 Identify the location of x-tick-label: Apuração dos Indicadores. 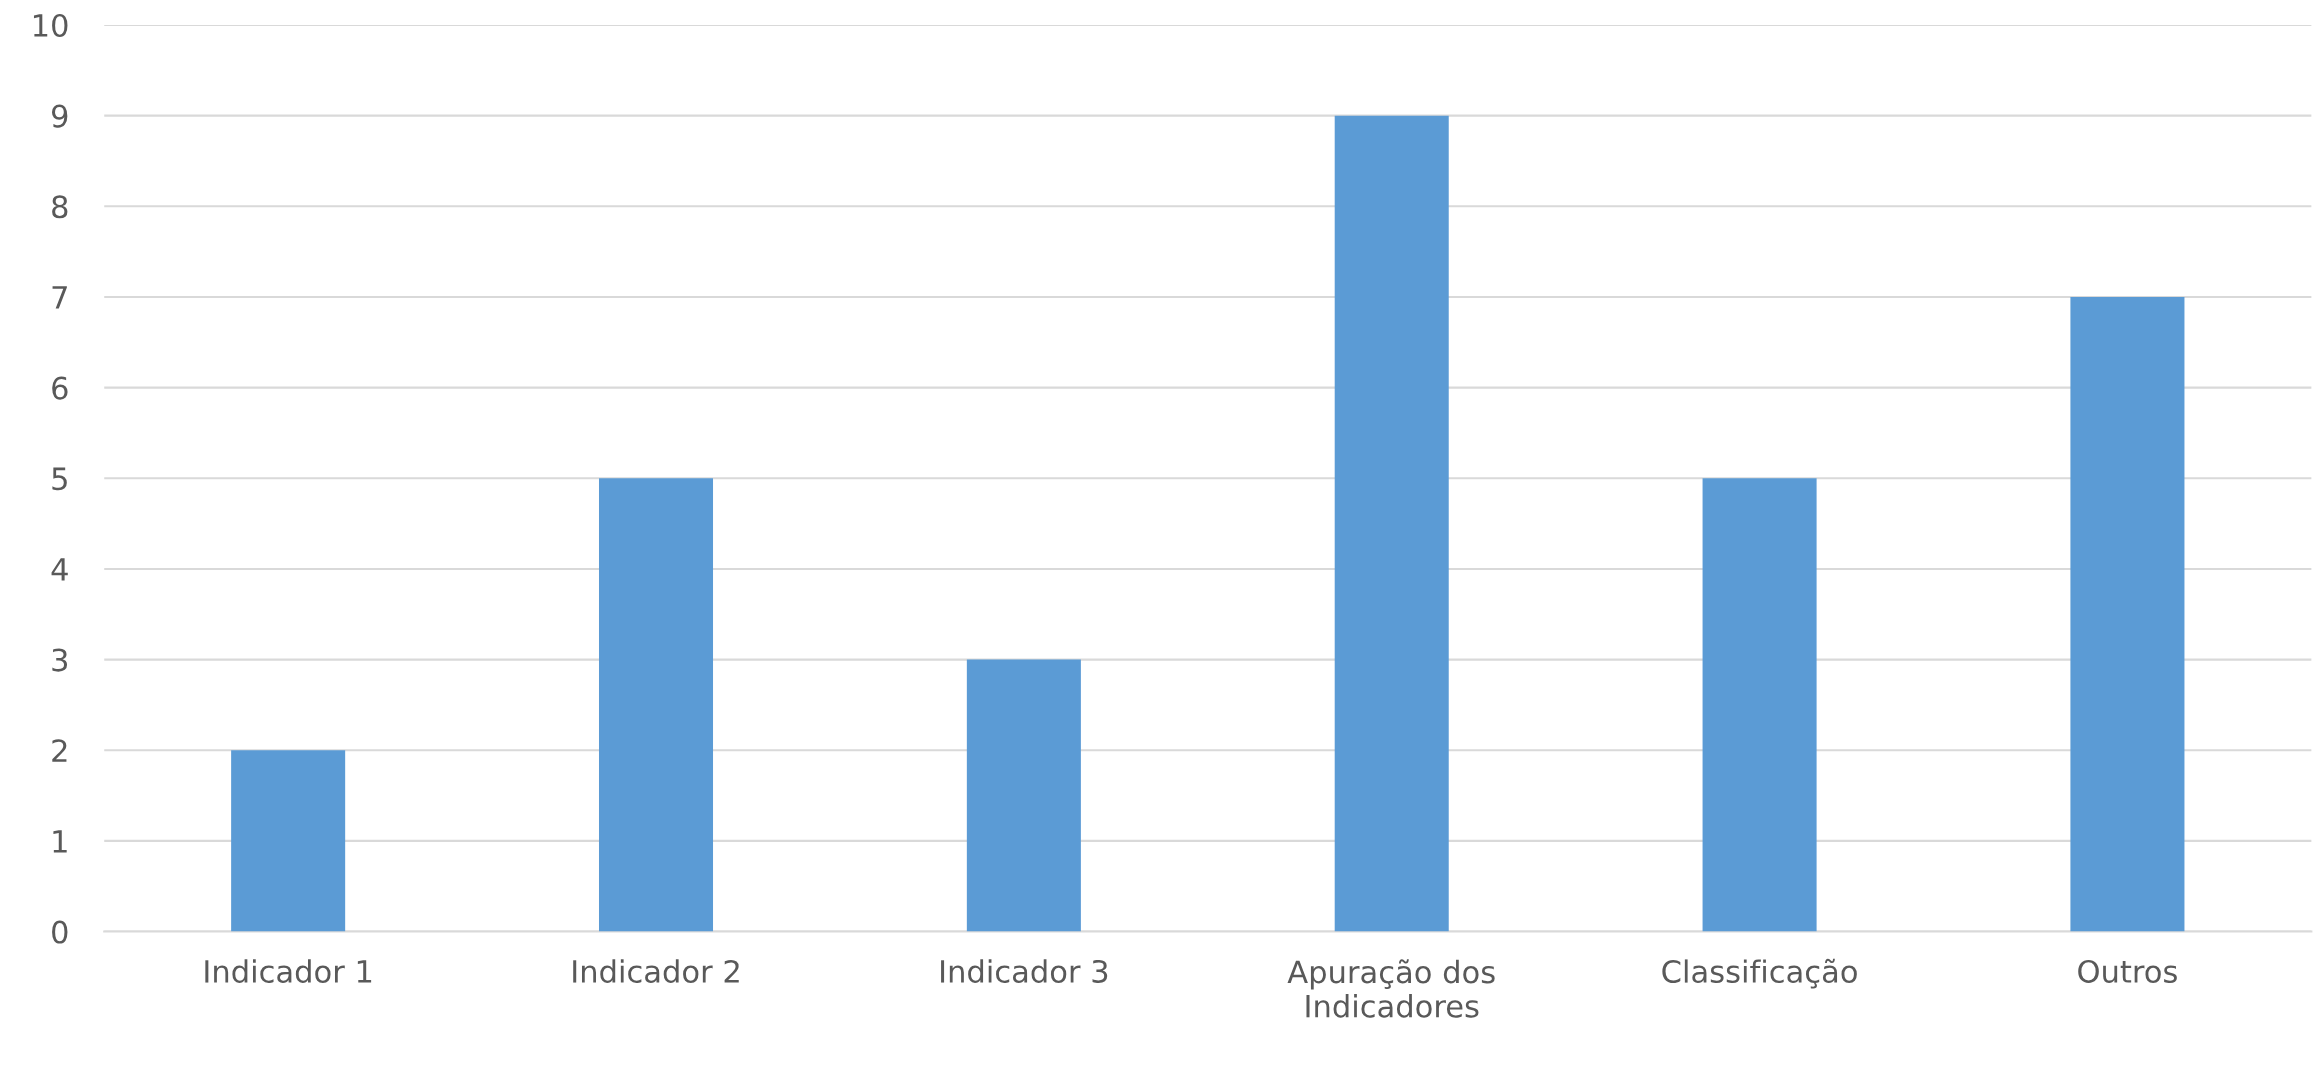
(1391, 988).